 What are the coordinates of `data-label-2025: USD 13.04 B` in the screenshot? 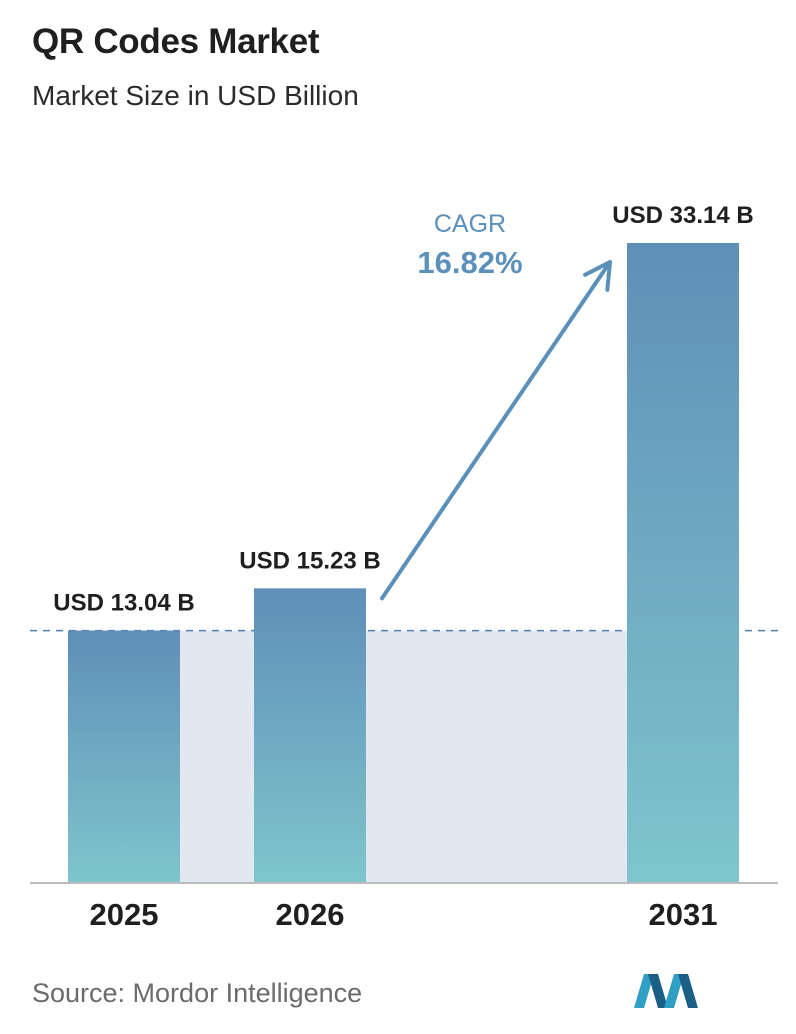 It's located at (123, 603).